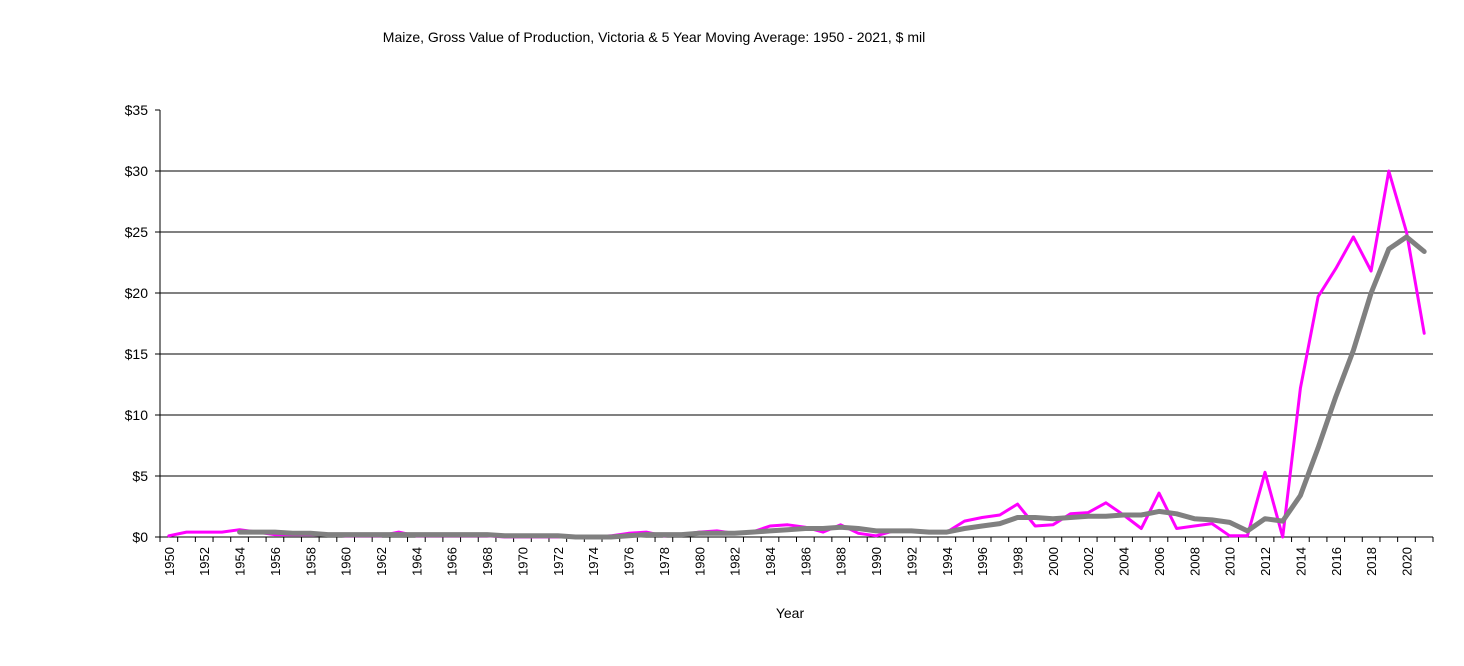 This screenshot has width=1464, height=666. I want to click on x-tick-label: 1992, so click(911, 561).